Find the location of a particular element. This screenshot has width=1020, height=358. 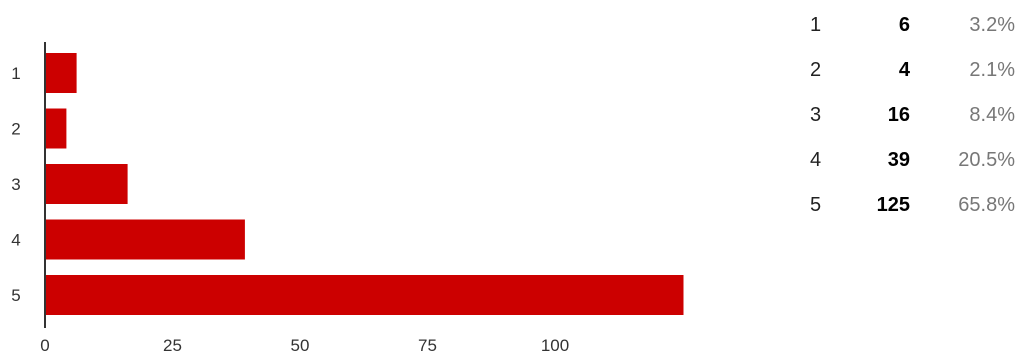

summary-count: 125 is located at coordinates (893, 205).